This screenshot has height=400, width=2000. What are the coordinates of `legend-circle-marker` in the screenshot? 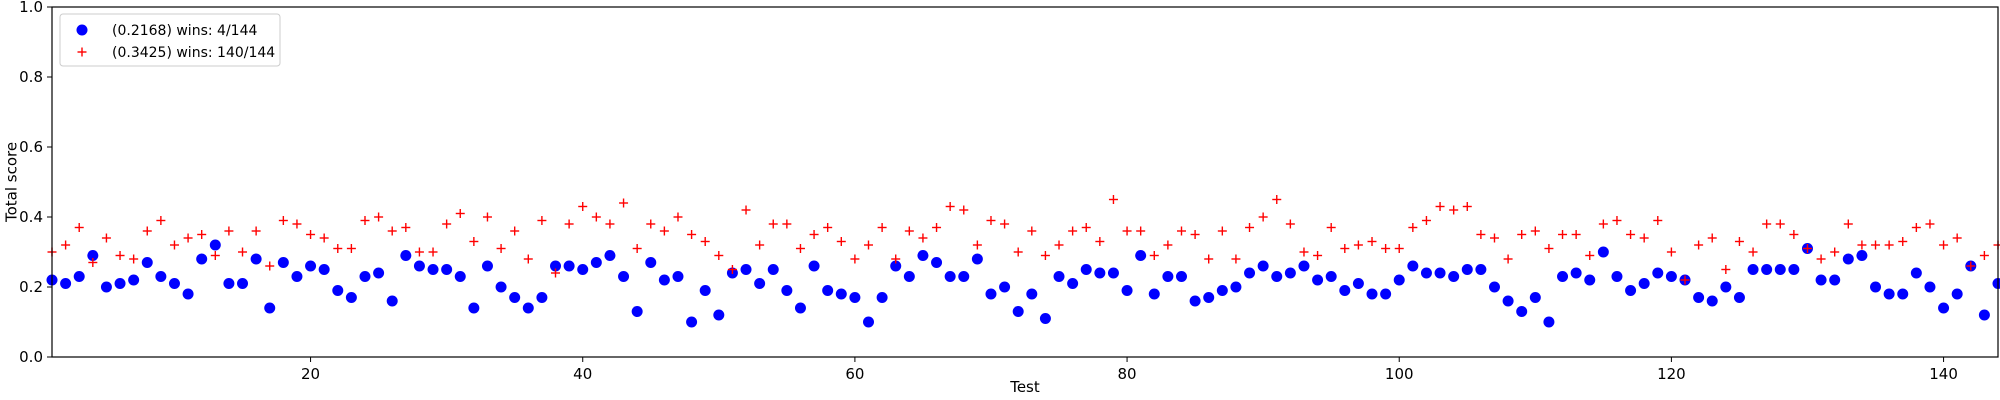 It's located at (82, 30).